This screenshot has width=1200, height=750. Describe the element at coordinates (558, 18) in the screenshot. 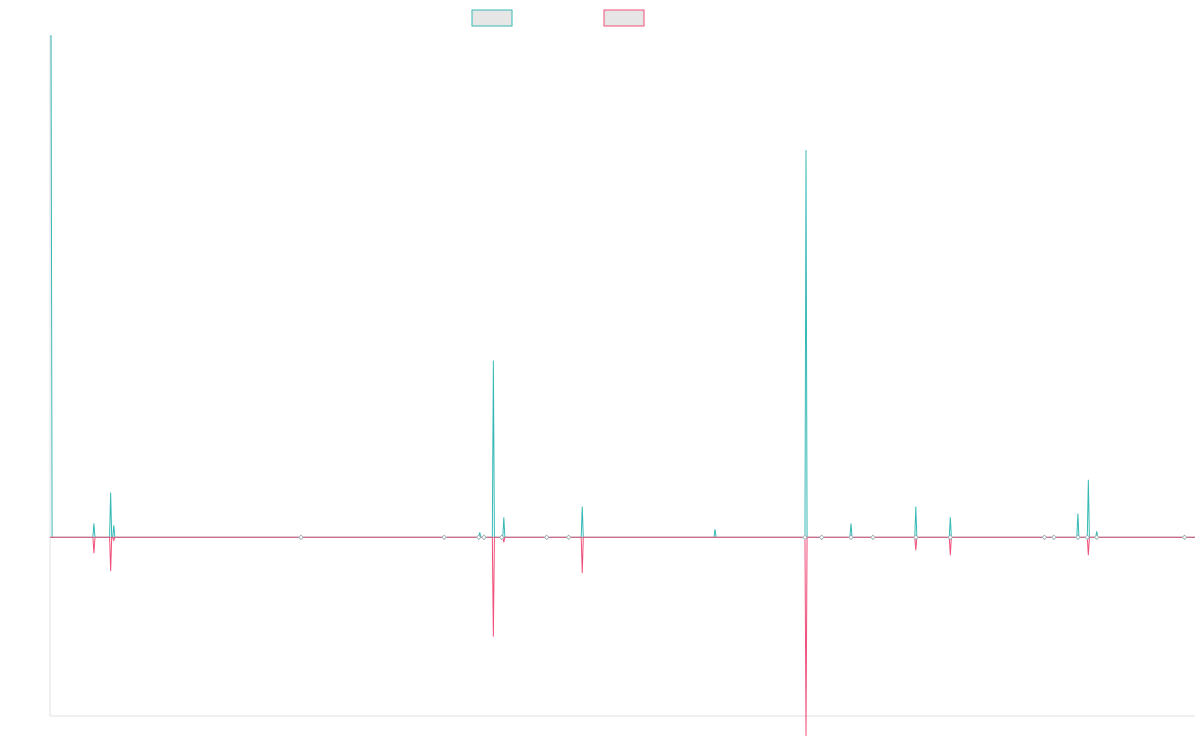

I see `legend` at that location.